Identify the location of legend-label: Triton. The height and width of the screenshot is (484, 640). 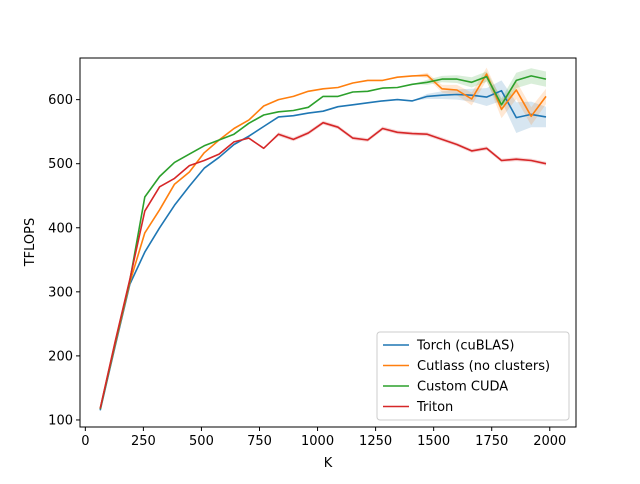
(434, 407).